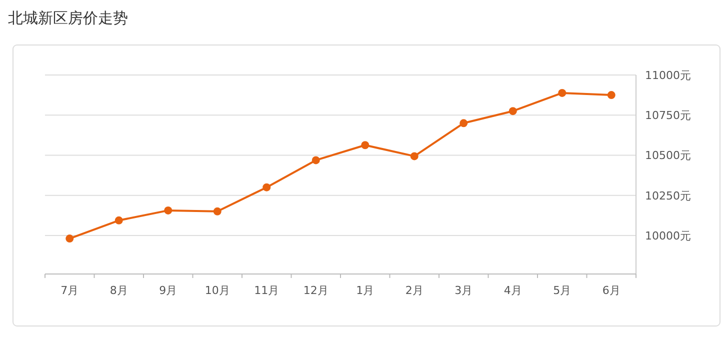 The image size is (728, 345). What do you see at coordinates (267, 290) in the screenshot?
I see `x-tick-label: 11月` at bounding box center [267, 290].